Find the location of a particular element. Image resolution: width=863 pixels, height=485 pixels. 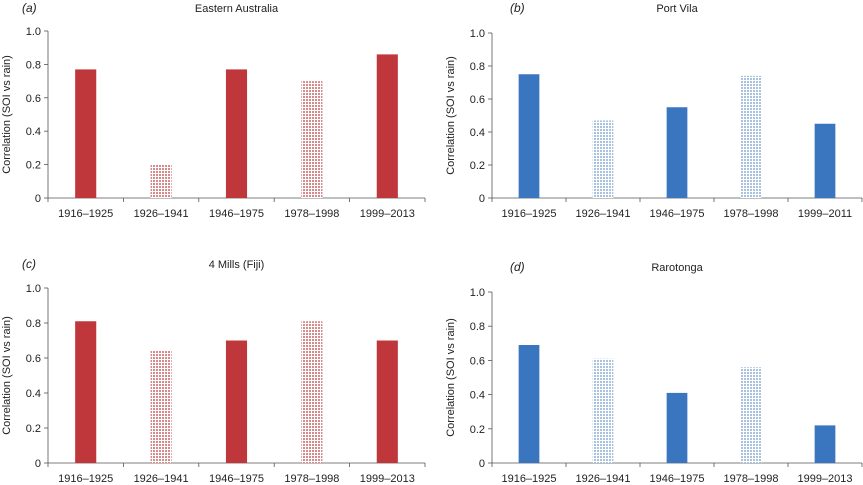

panel-label: (d) is located at coordinates (517, 267).